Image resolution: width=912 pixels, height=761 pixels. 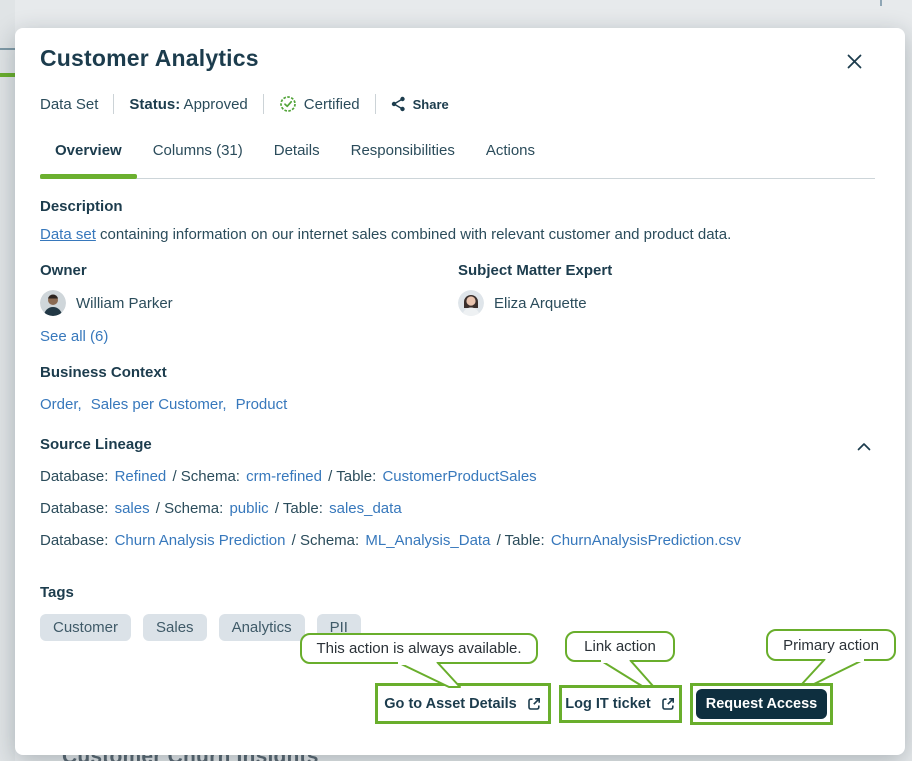 What do you see at coordinates (214, 104) in the screenshot?
I see `status-value: Approved` at bounding box center [214, 104].